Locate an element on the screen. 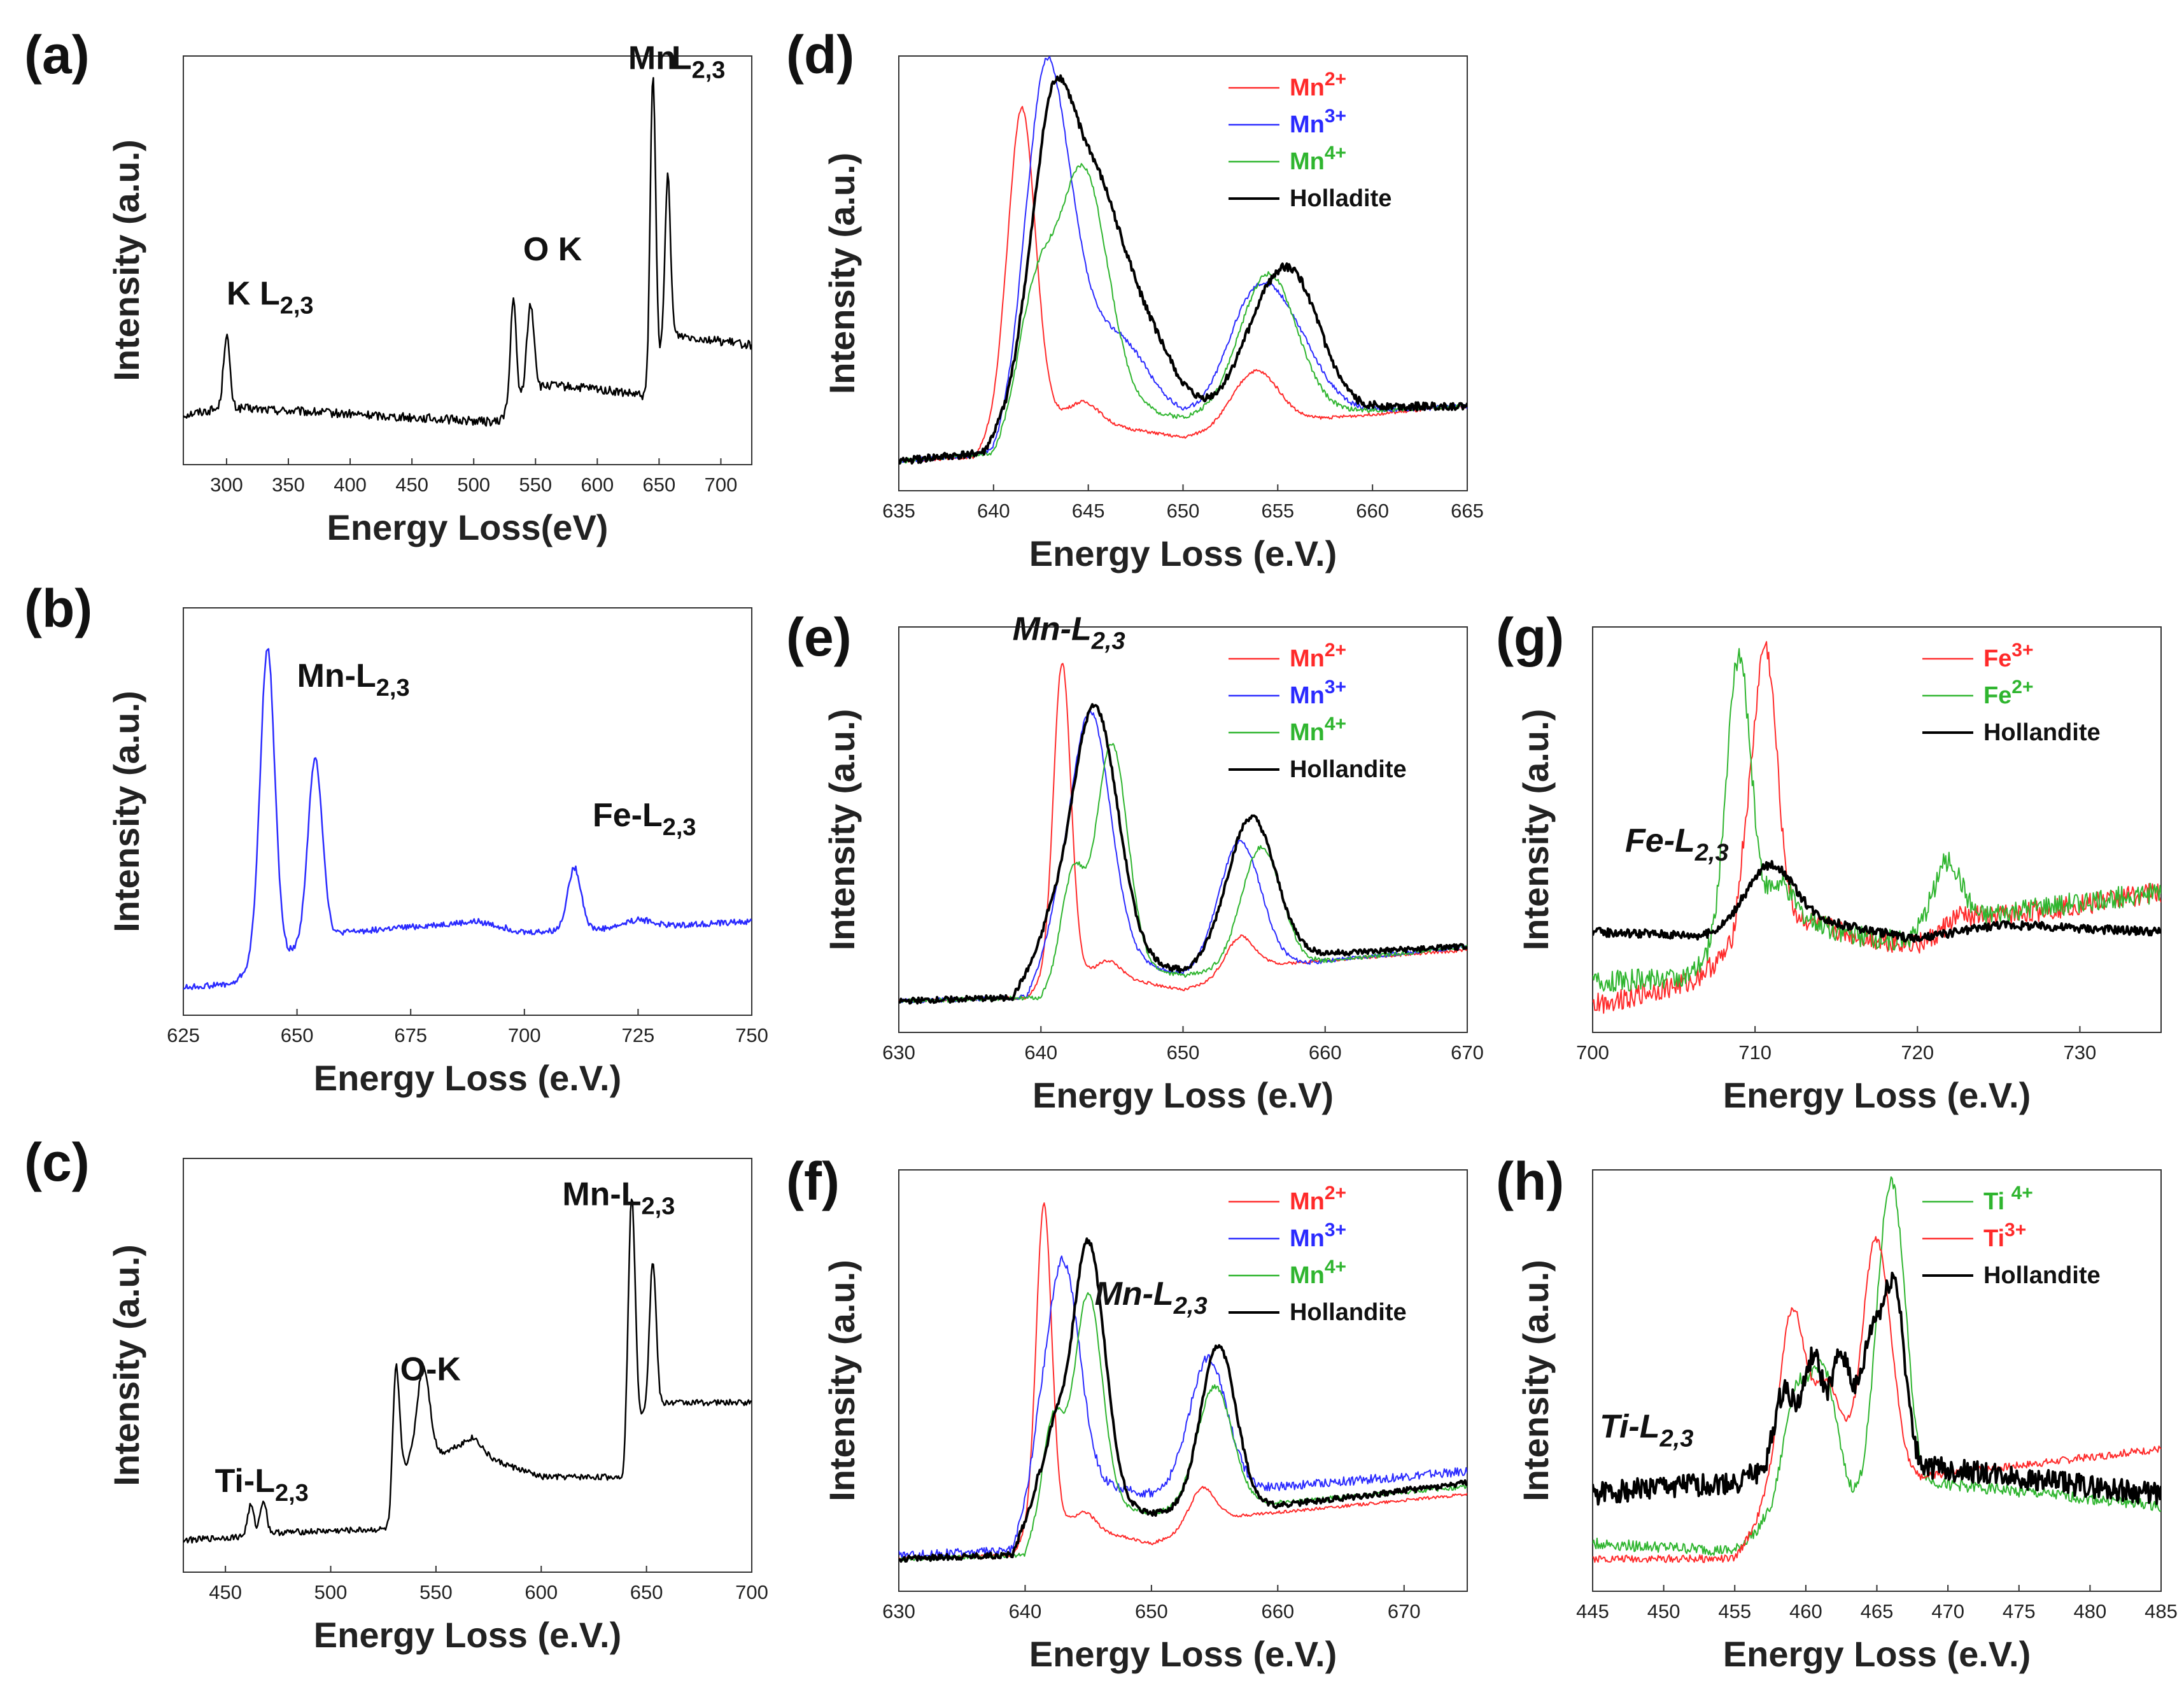 The height and width of the screenshot is (1681, 2184). x-tick-label: 485 is located at coordinates (2161, 1611).